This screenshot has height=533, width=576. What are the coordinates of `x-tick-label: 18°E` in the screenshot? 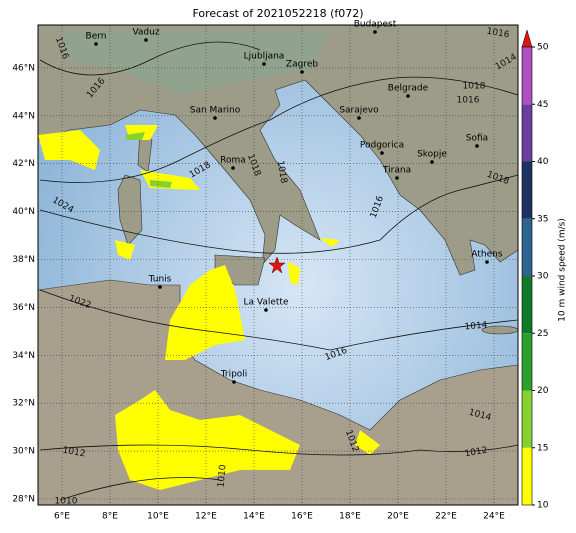 It's located at (350, 517).